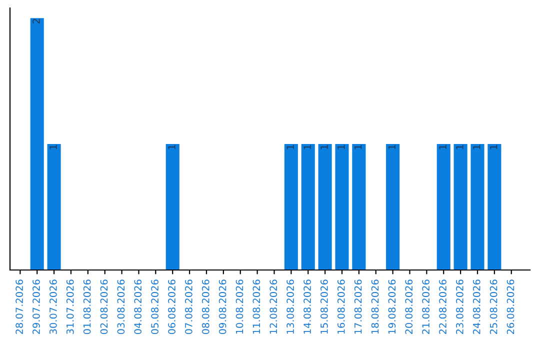 This screenshot has height=340, width=540. Describe the element at coordinates (494, 307) in the screenshot. I see `x-tick-label: 25.08.2026` at that location.